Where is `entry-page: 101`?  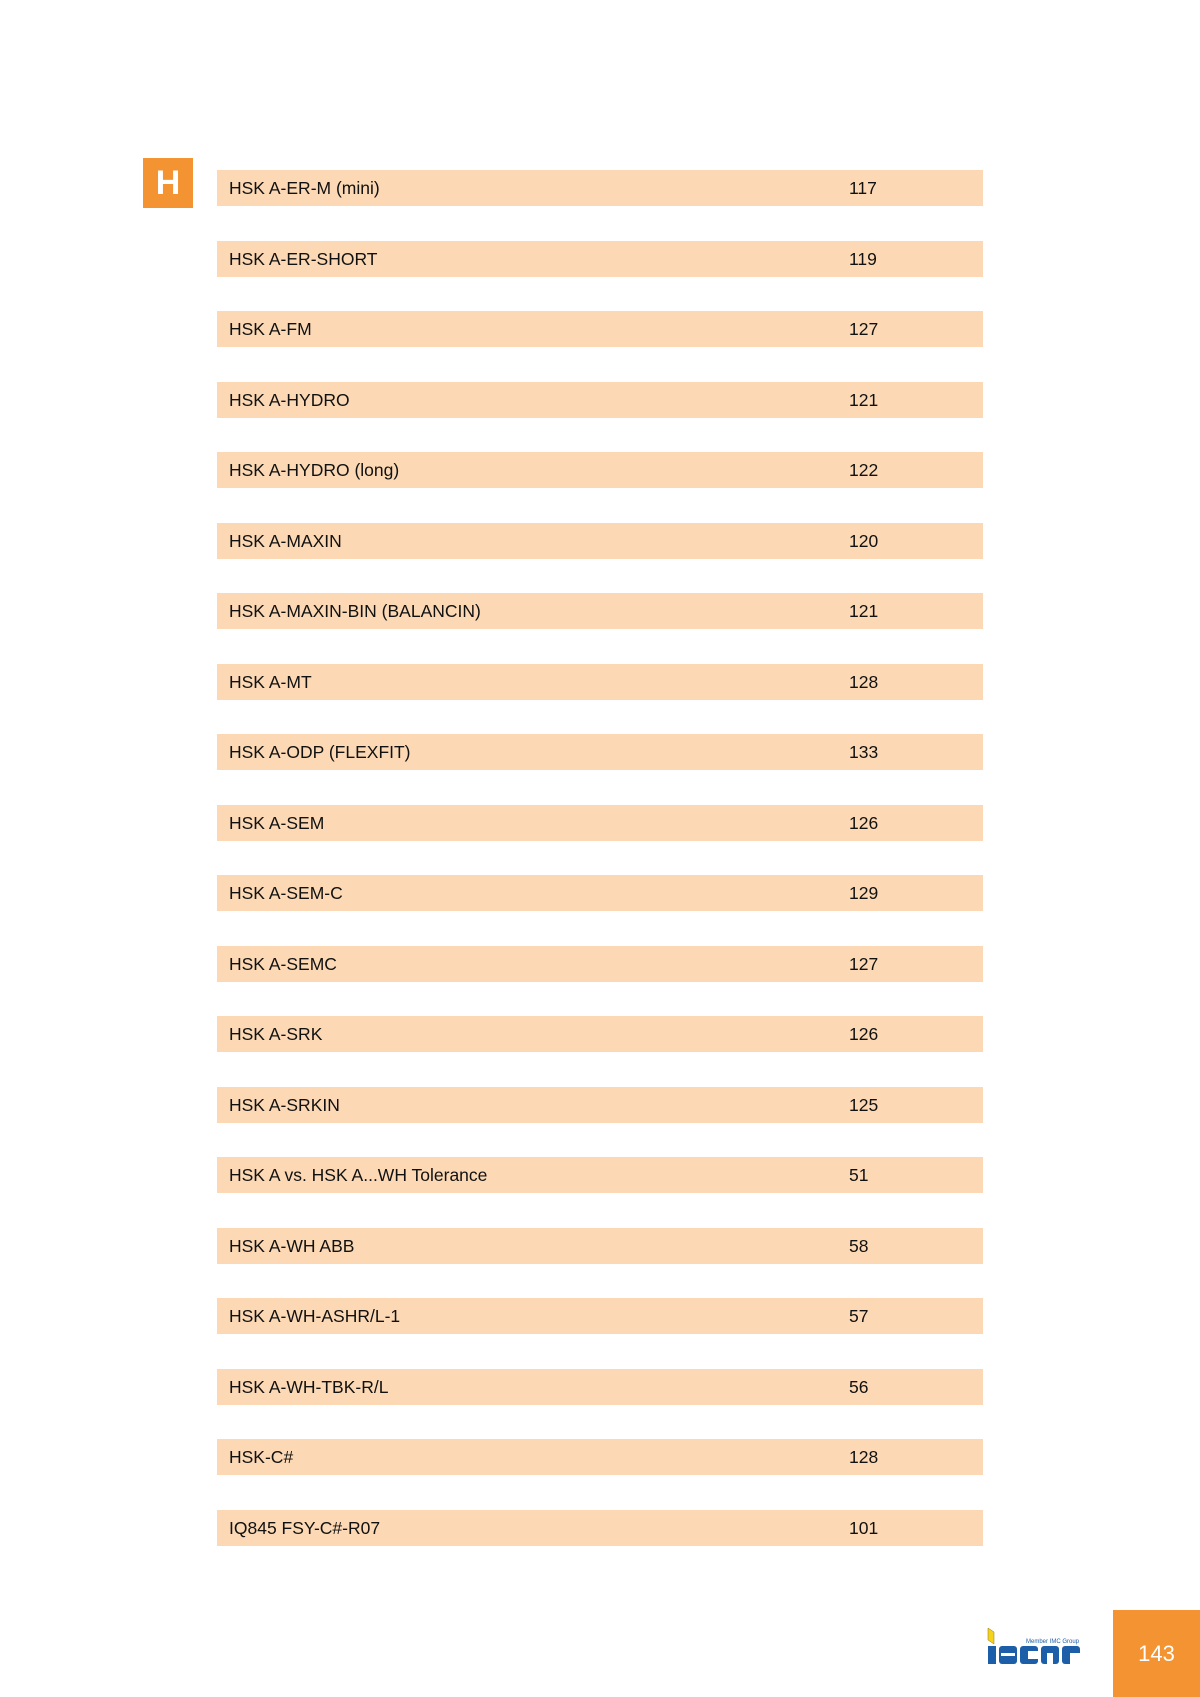
entry-page: 101 is located at coordinates (864, 1527).